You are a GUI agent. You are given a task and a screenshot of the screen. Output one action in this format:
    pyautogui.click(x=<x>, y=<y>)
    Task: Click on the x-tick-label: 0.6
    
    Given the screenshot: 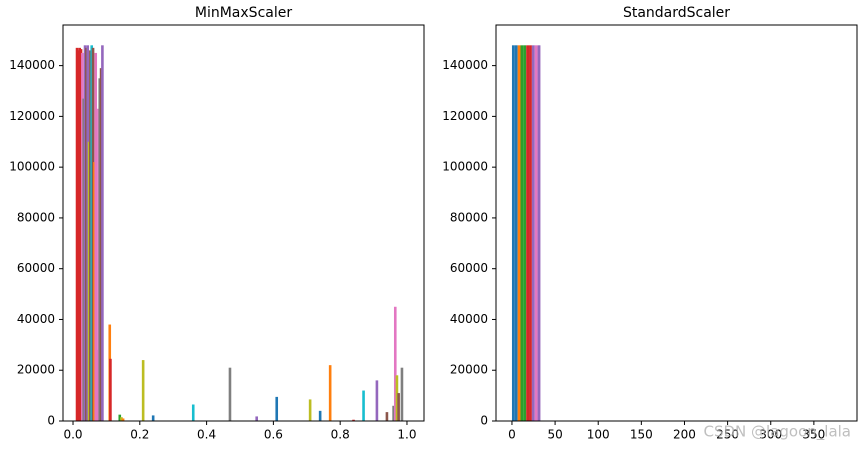 What is the action you would take?
    pyautogui.click(x=273, y=435)
    